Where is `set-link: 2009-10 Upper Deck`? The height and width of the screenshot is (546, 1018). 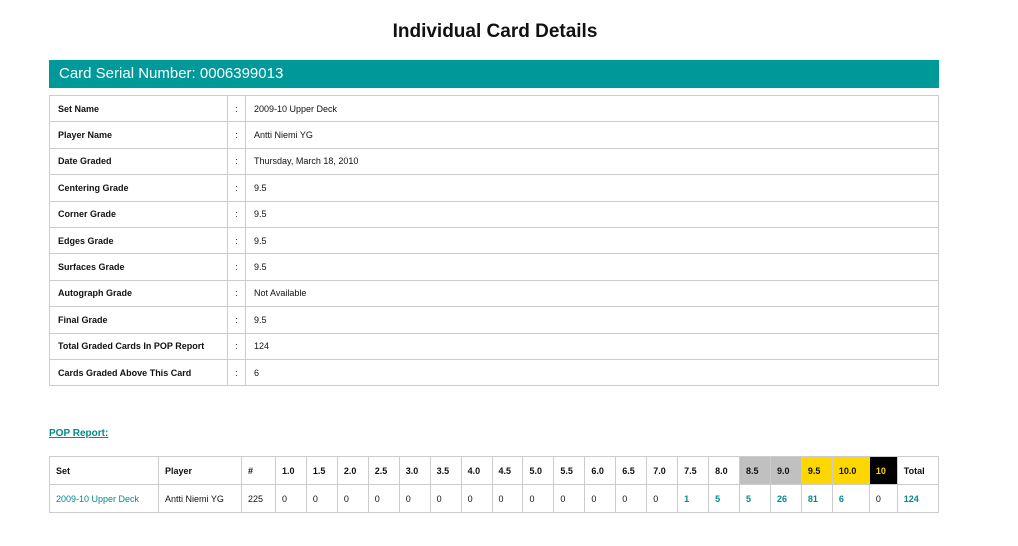 set-link: 2009-10 Upper Deck is located at coordinates (98, 498).